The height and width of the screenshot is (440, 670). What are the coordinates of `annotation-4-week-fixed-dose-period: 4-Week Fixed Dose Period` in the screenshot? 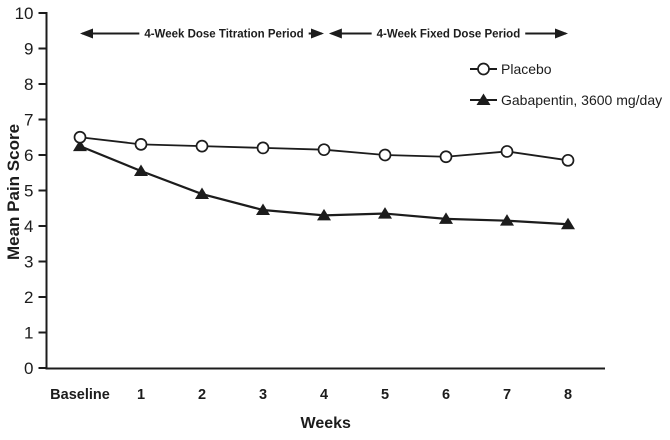 It's located at (448, 34).